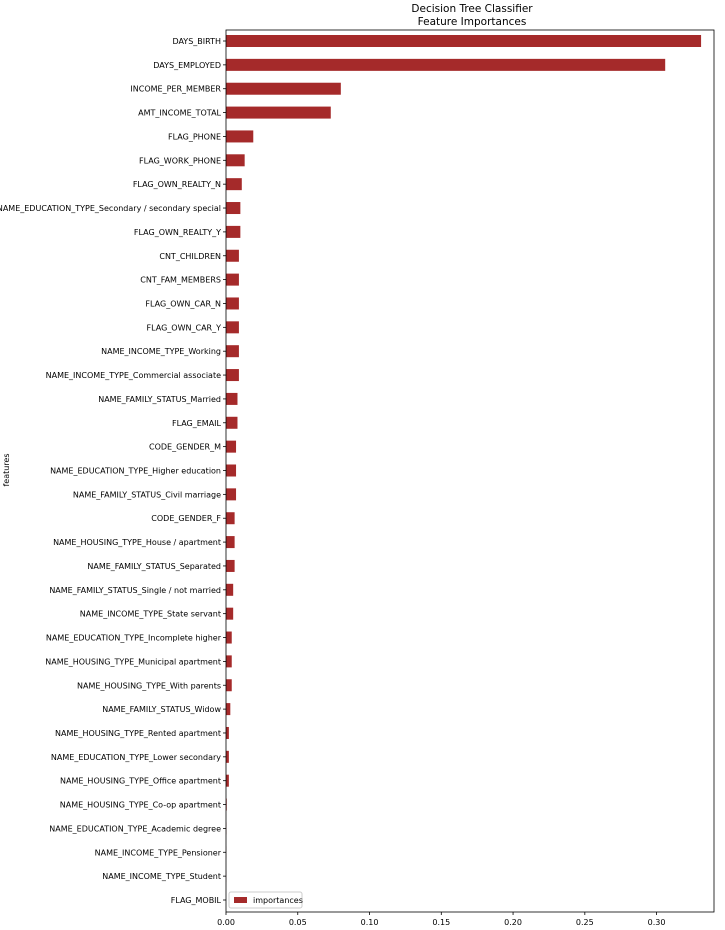 The height and width of the screenshot is (930, 725). Describe the element at coordinates (197, 423) in the screenshot. I see `y-tick-label: FLAG_EMAIL` at that location.